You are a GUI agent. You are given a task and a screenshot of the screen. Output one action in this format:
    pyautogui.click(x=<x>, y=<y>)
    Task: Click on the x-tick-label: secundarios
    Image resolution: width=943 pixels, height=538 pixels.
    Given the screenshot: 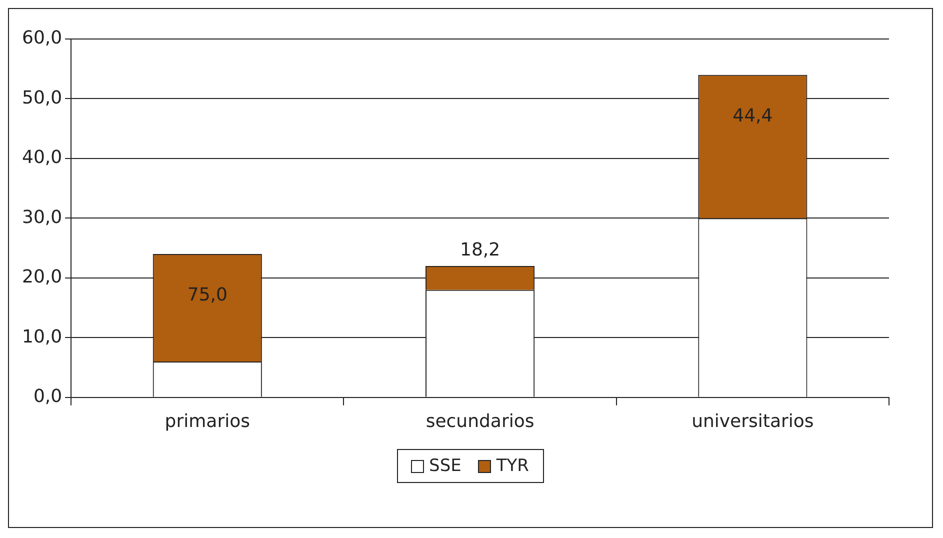 What is the action you would take?
    pyautogui.click(x=480, y=421)
    